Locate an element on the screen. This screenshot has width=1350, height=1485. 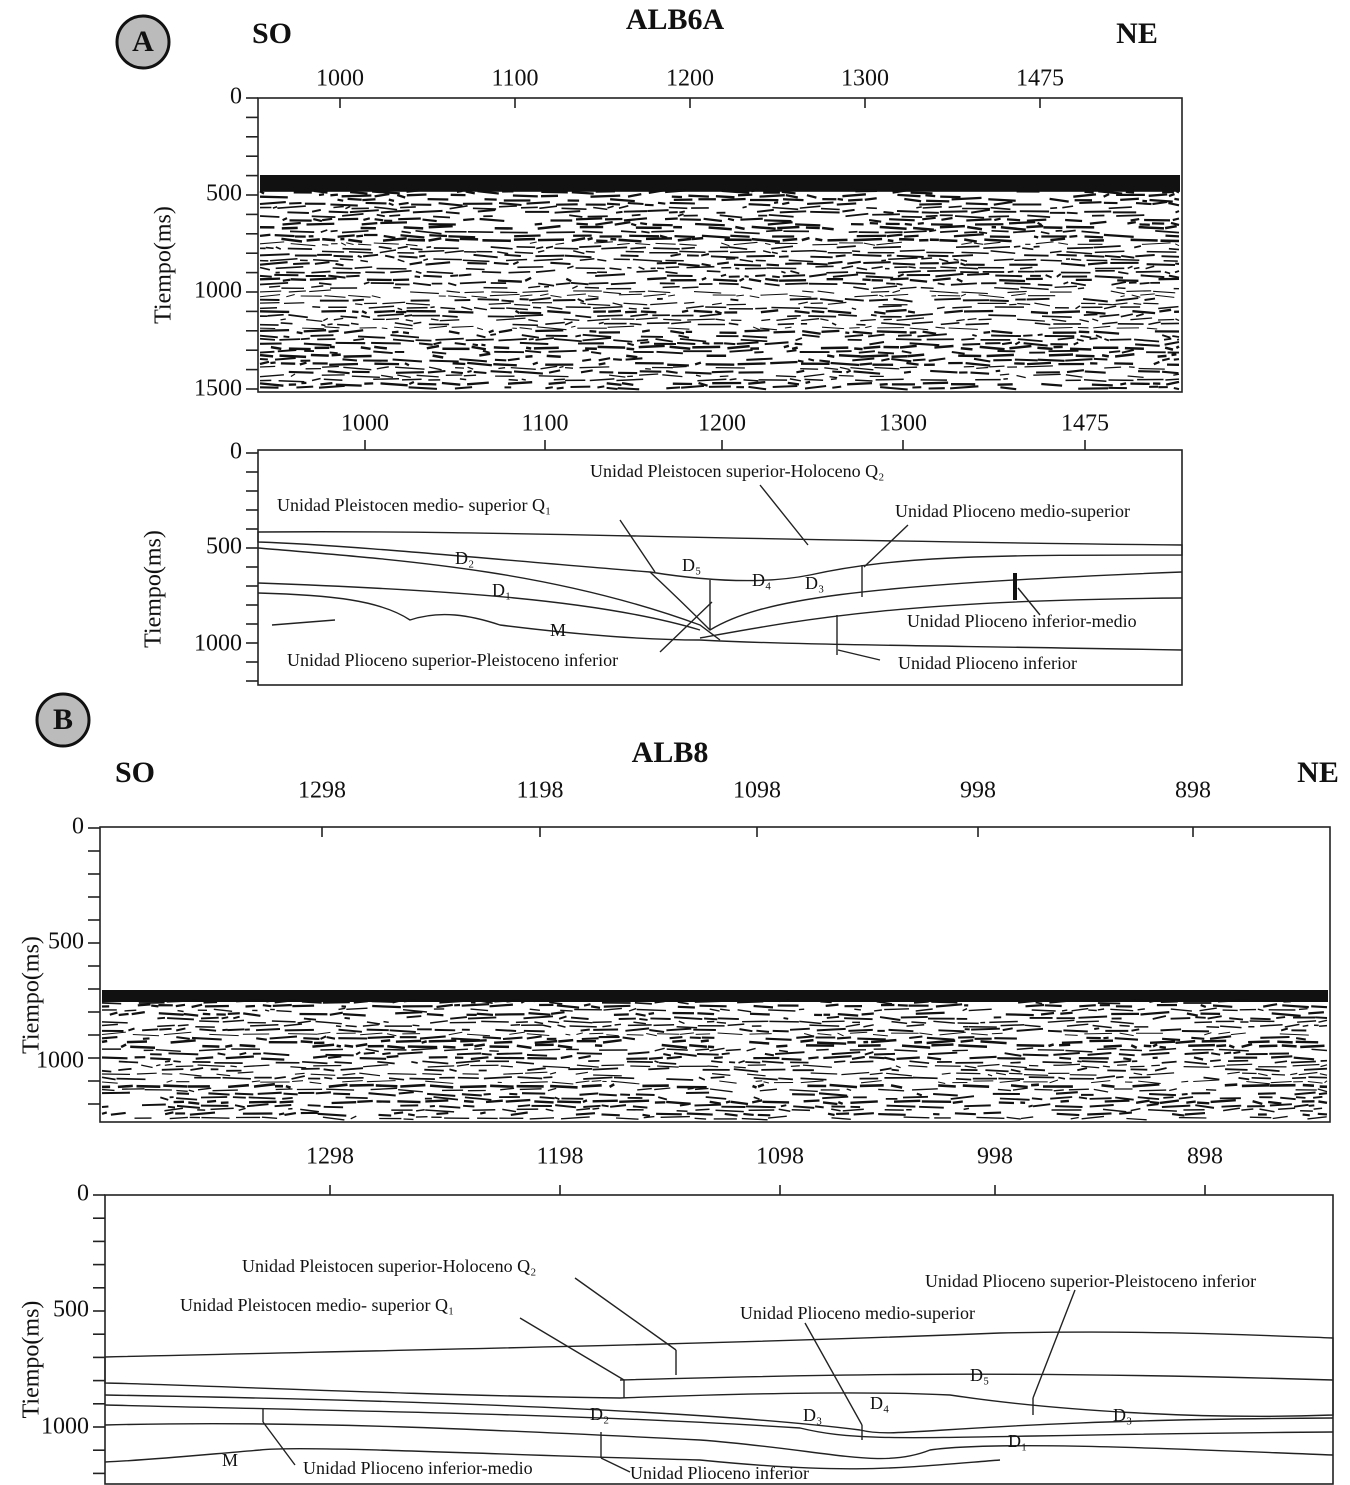
unit-label: M is located at coordinates (558, 630).